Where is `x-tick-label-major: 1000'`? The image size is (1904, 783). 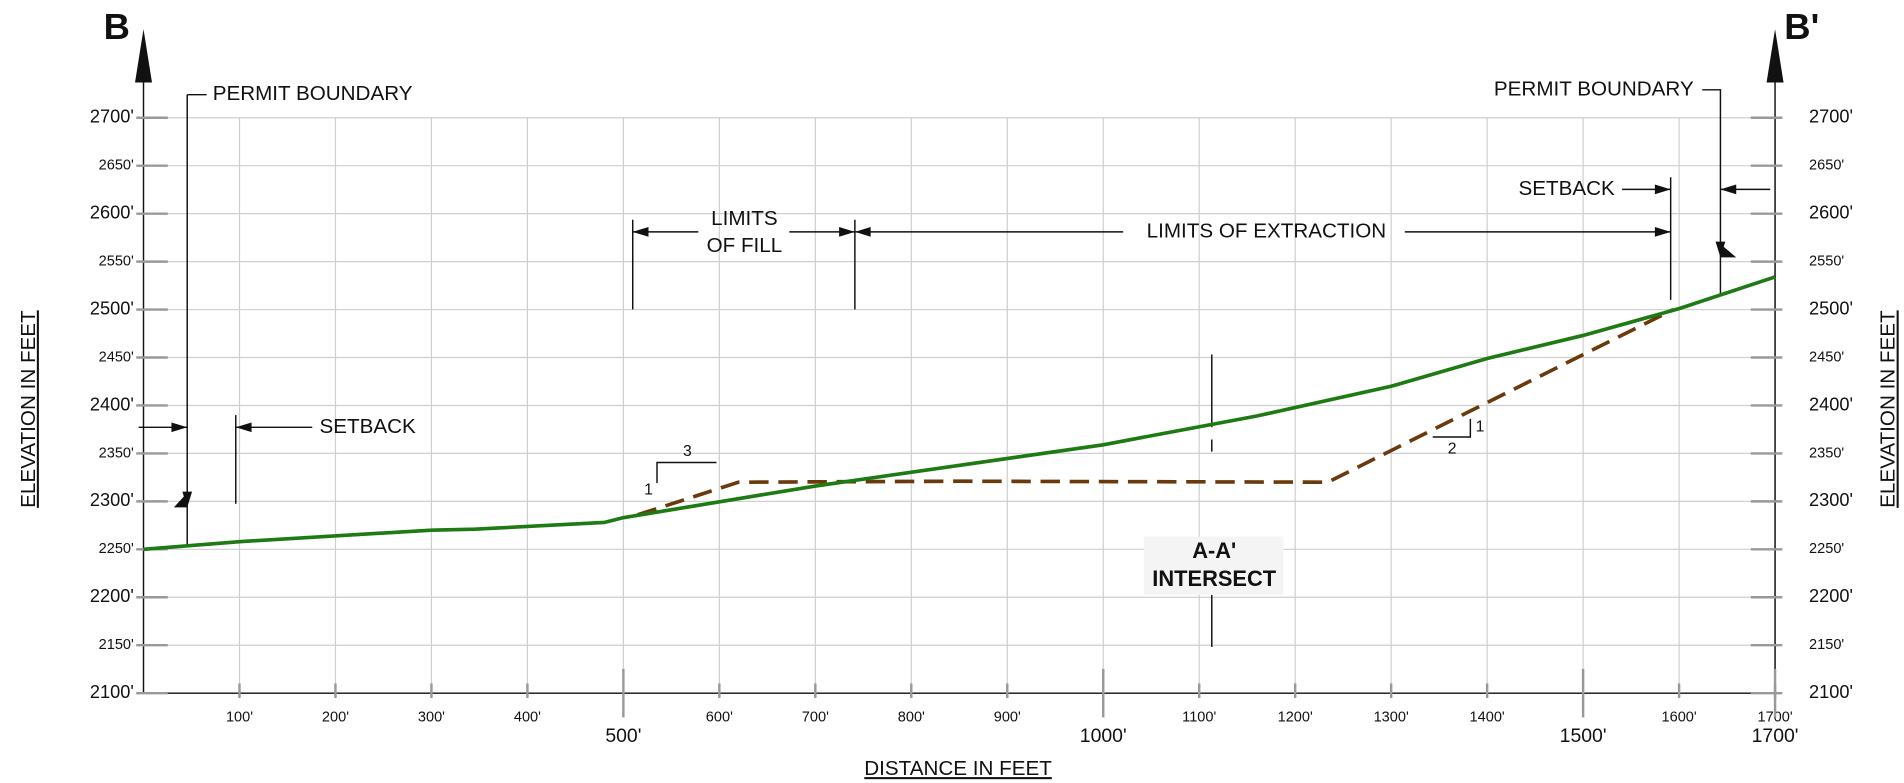
x-tick-label-major: 1000' is located at coordinates (1103, 736).